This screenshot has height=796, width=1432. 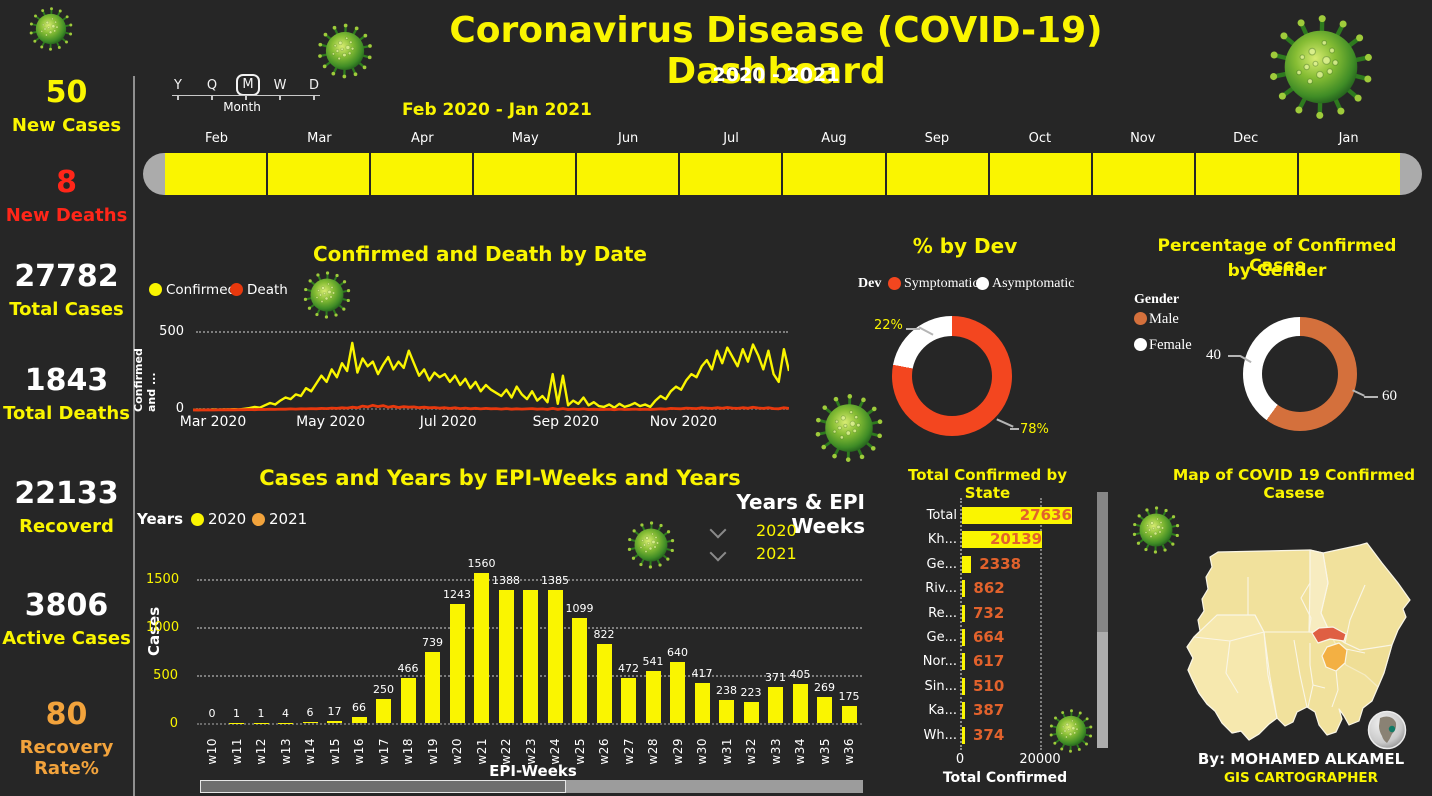 What do you see at coordinates (491, 376) in the screenshot?
I see `line-series-confirmed` at bounding box center [491, 376].